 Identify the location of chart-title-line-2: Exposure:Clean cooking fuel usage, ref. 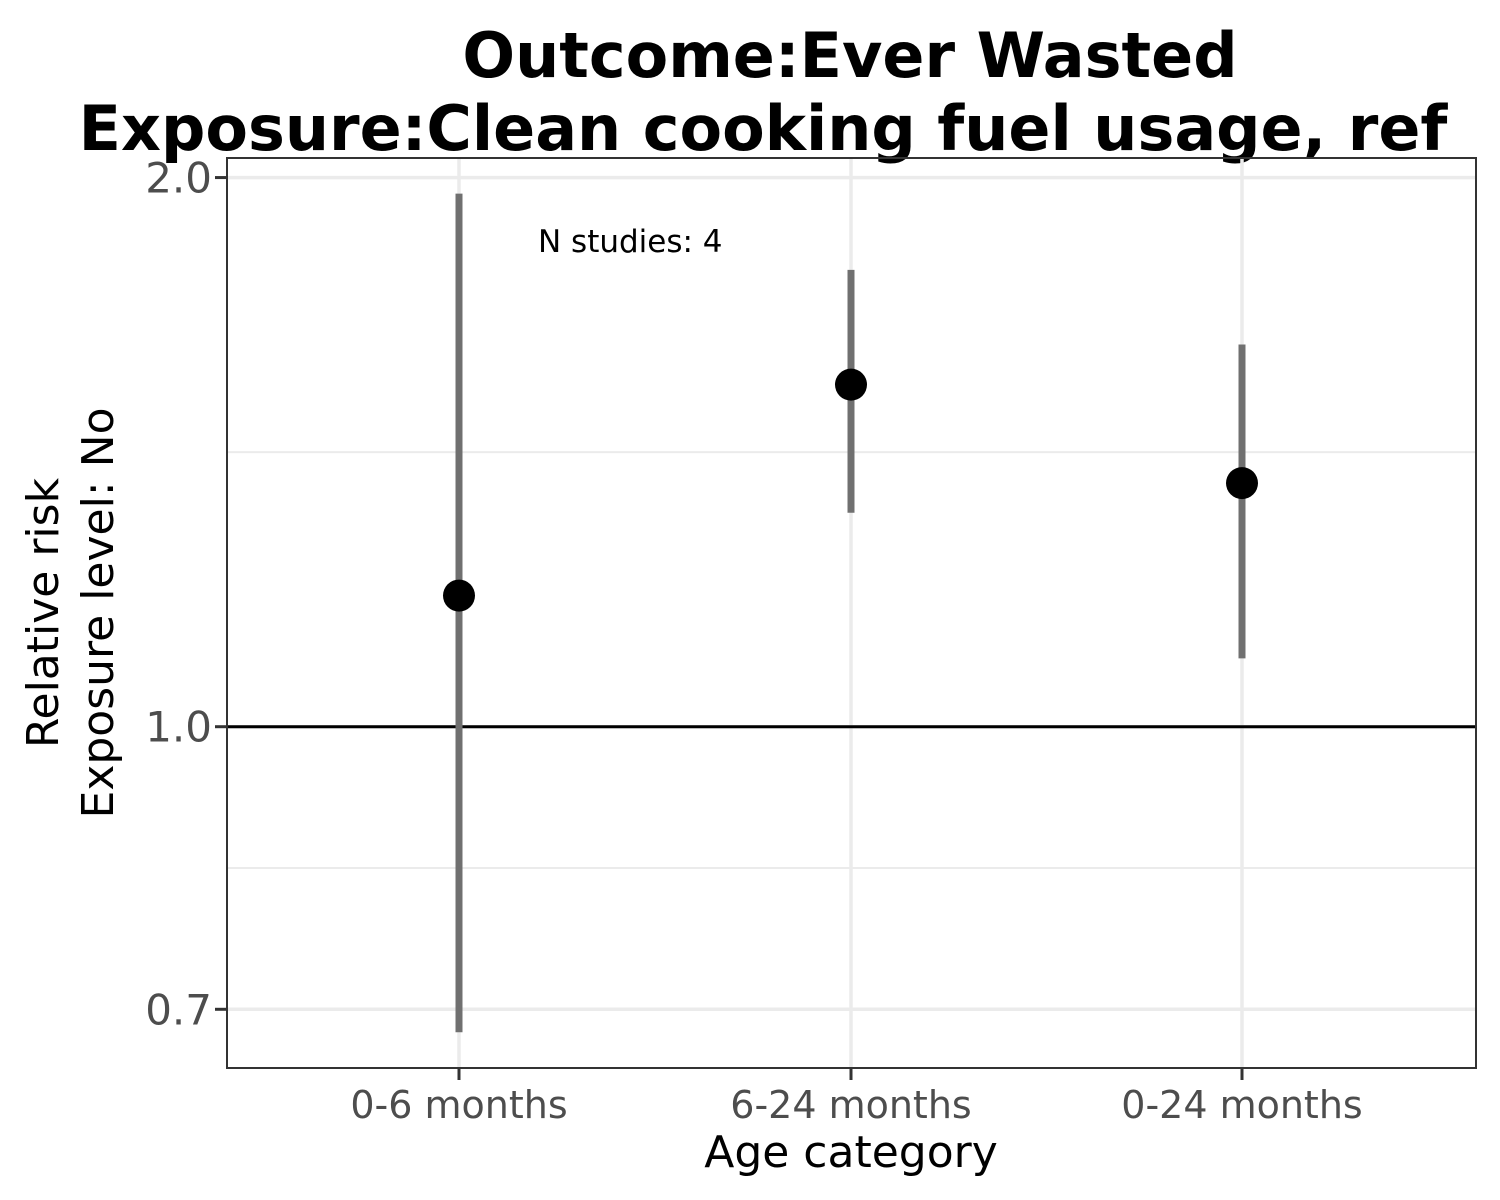
(764, 128).